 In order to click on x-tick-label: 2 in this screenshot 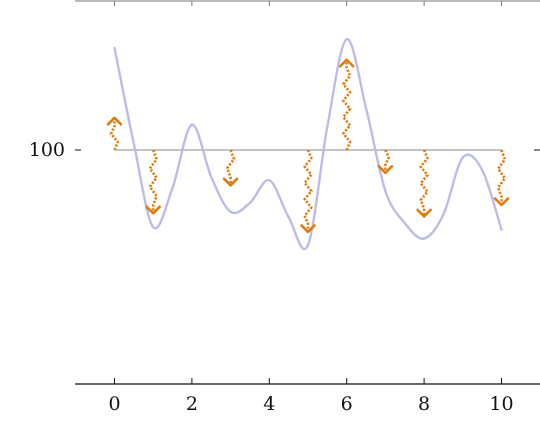, I will do `click(192, 404)`.